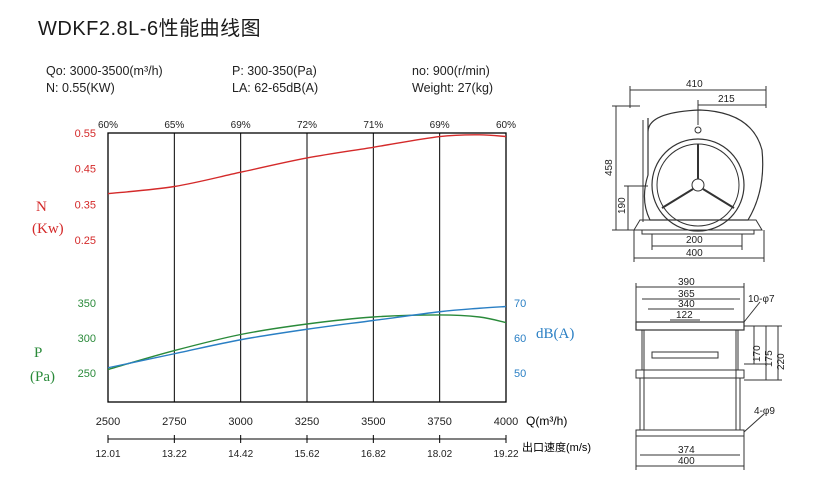 The image size is (822, 496). What do you see at coordinates (726, 99) in the screenshot?
I see `dim-215: 215` at bounding box center [726, 99].